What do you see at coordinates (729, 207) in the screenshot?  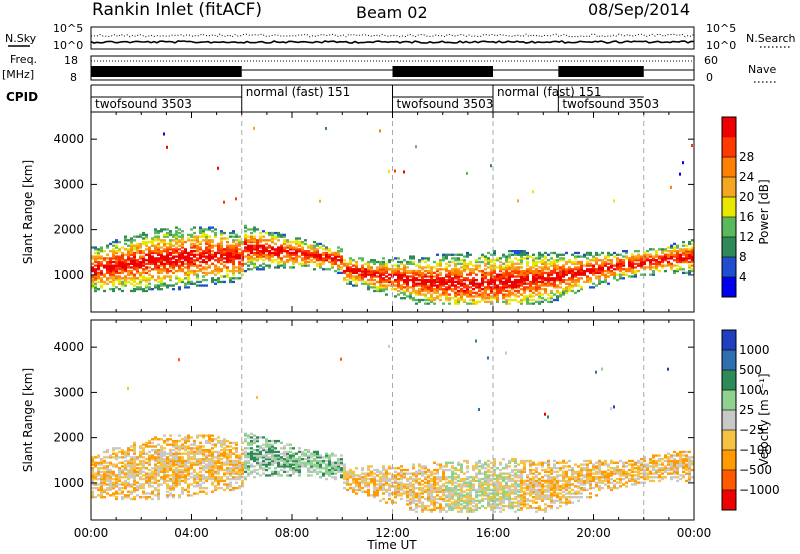 I see `colorbar-swatch` at bounding box center [729, 207].